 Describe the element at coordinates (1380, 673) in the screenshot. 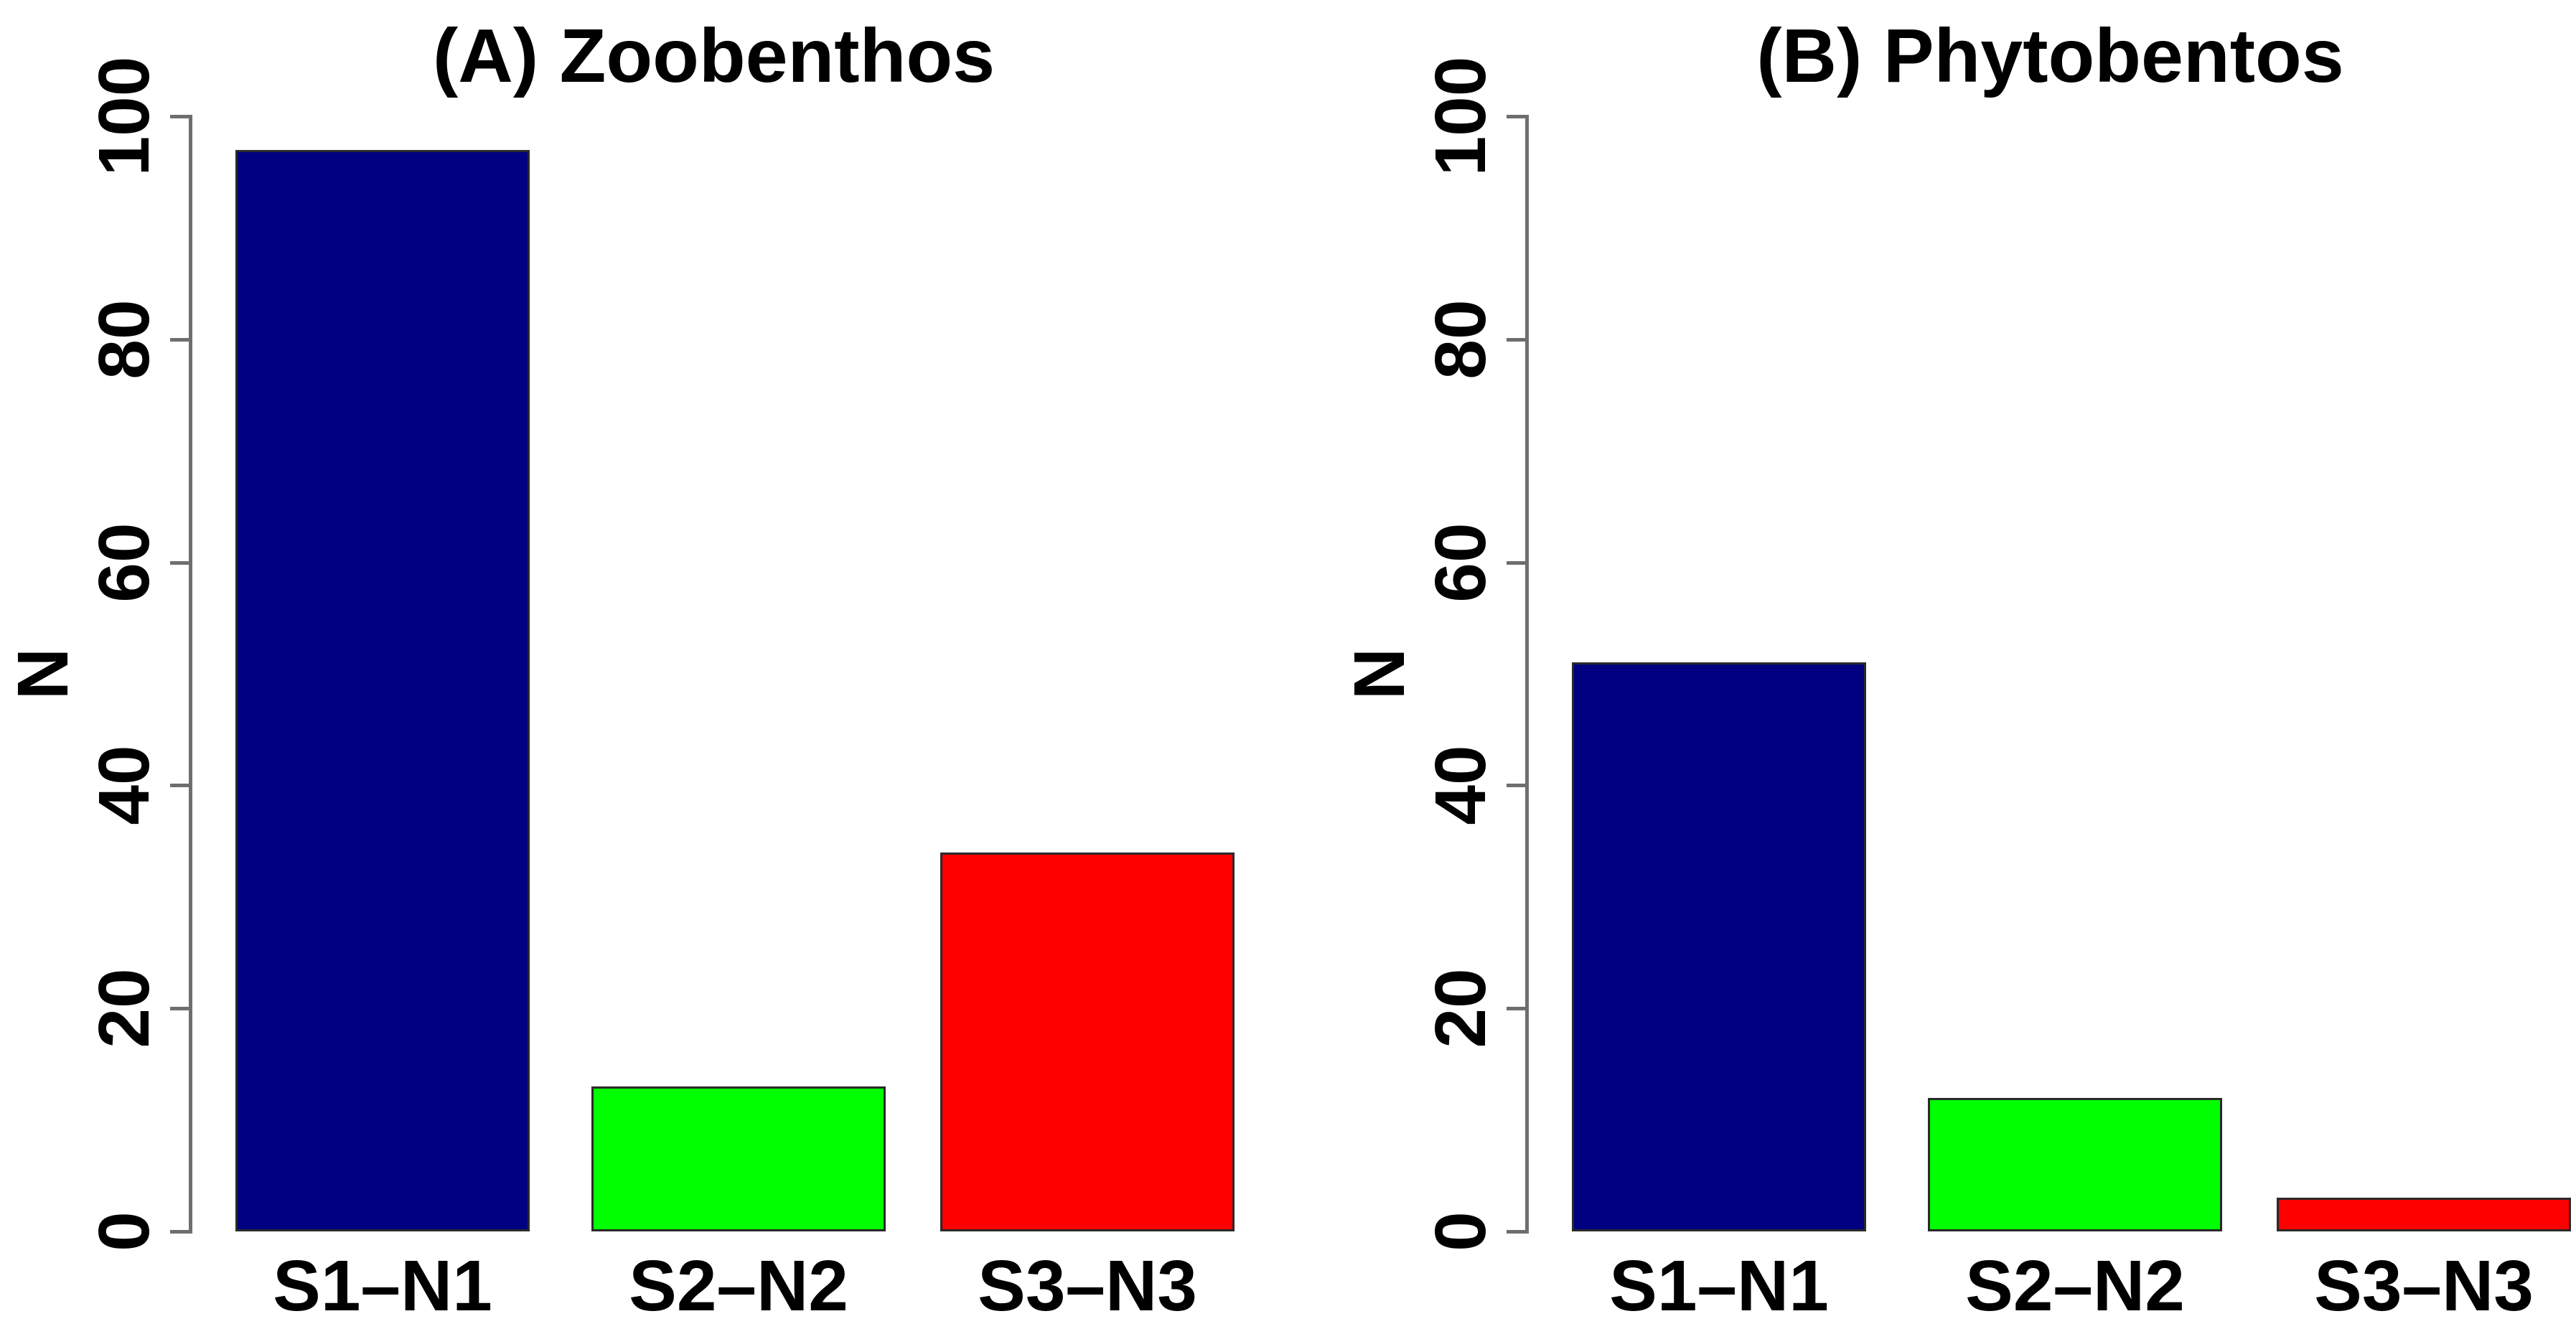

I see `panel-b-y-axis-label: N` at that location.